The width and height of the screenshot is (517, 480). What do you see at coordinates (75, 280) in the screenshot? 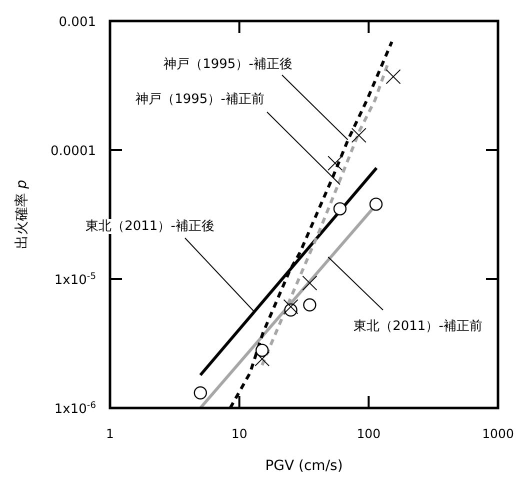
I see `y-tick-label: 1x10$^{-5}$` at bounding box center [75, 280].